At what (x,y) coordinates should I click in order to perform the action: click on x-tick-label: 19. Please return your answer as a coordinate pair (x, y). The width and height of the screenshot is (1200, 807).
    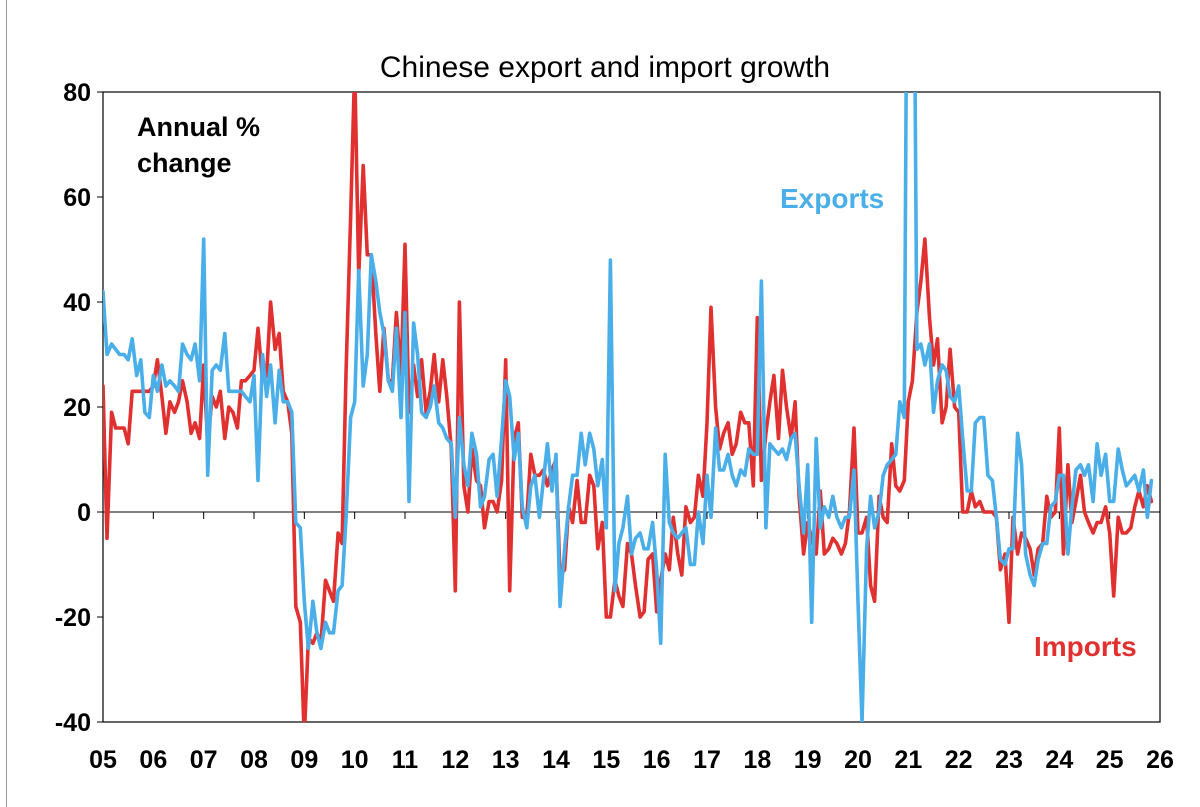
    Looking at the image, I should click on (808, 760).